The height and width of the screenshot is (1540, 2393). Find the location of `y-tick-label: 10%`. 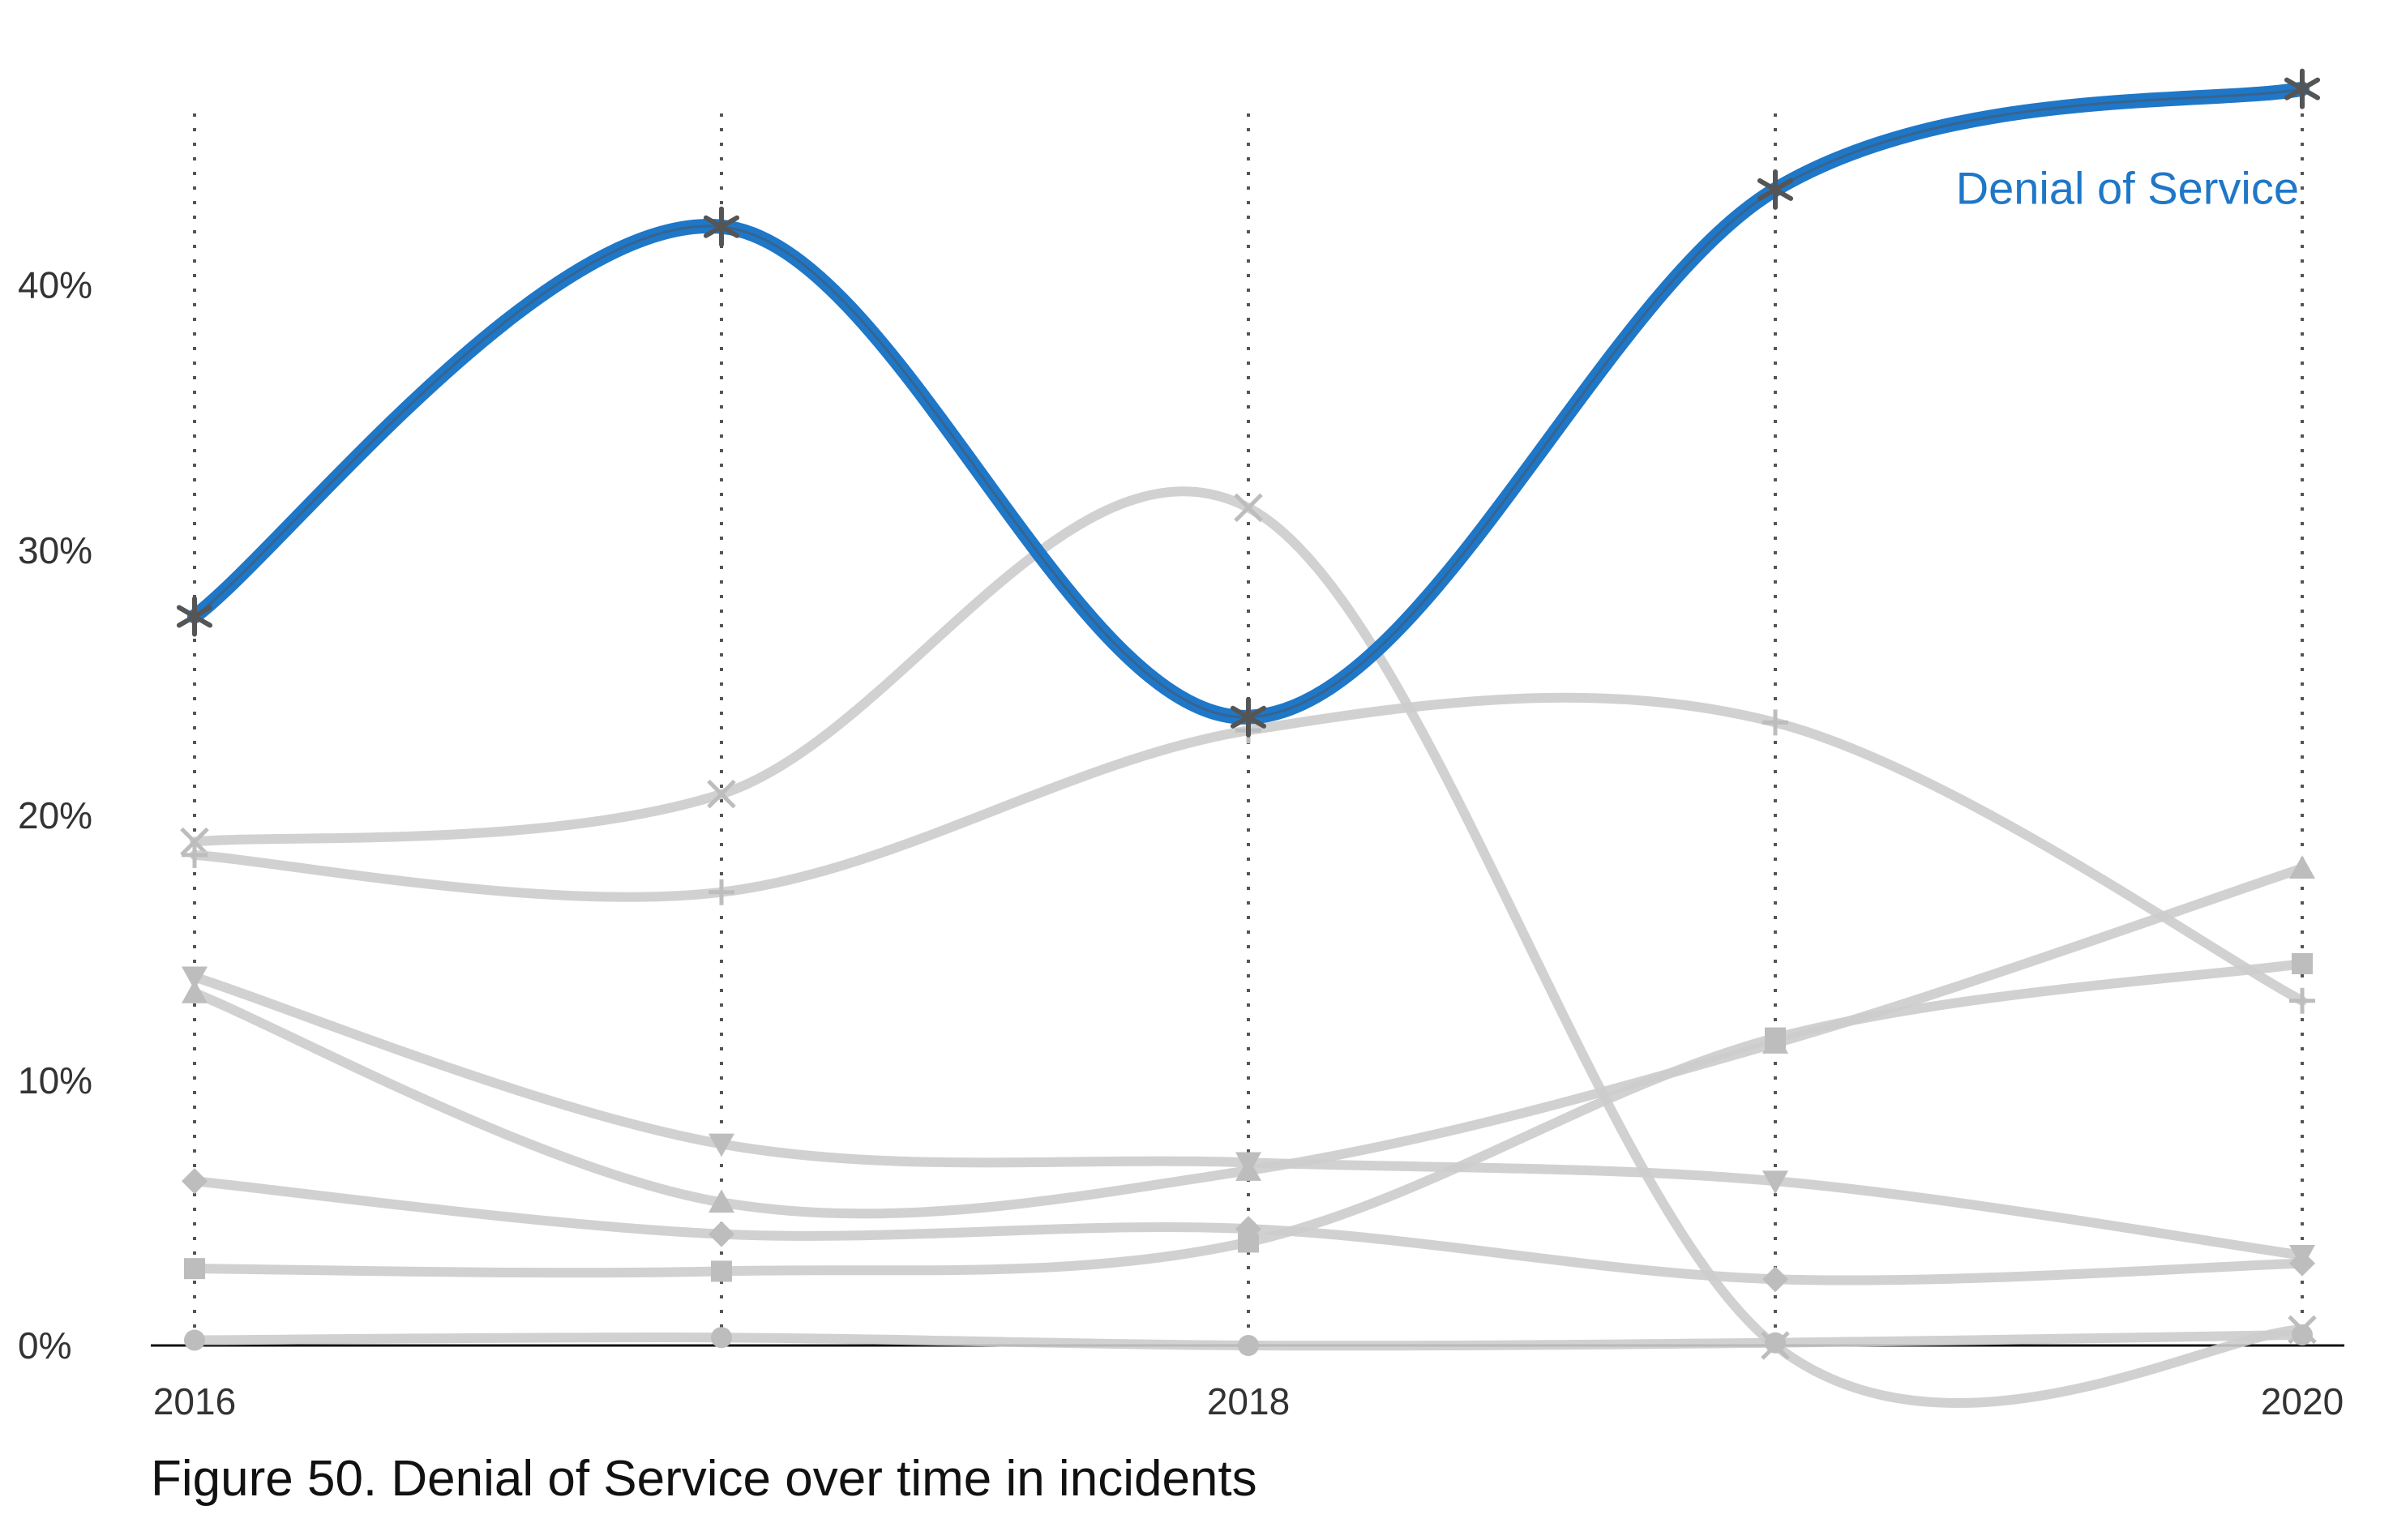

y-tick-label: 10% is located at coordinates (55, 1080).